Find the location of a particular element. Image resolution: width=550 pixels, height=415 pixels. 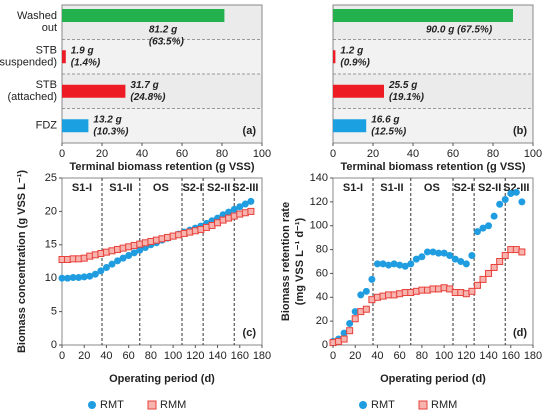

value-label: 16.6 g is located at coordinates (385, 119).